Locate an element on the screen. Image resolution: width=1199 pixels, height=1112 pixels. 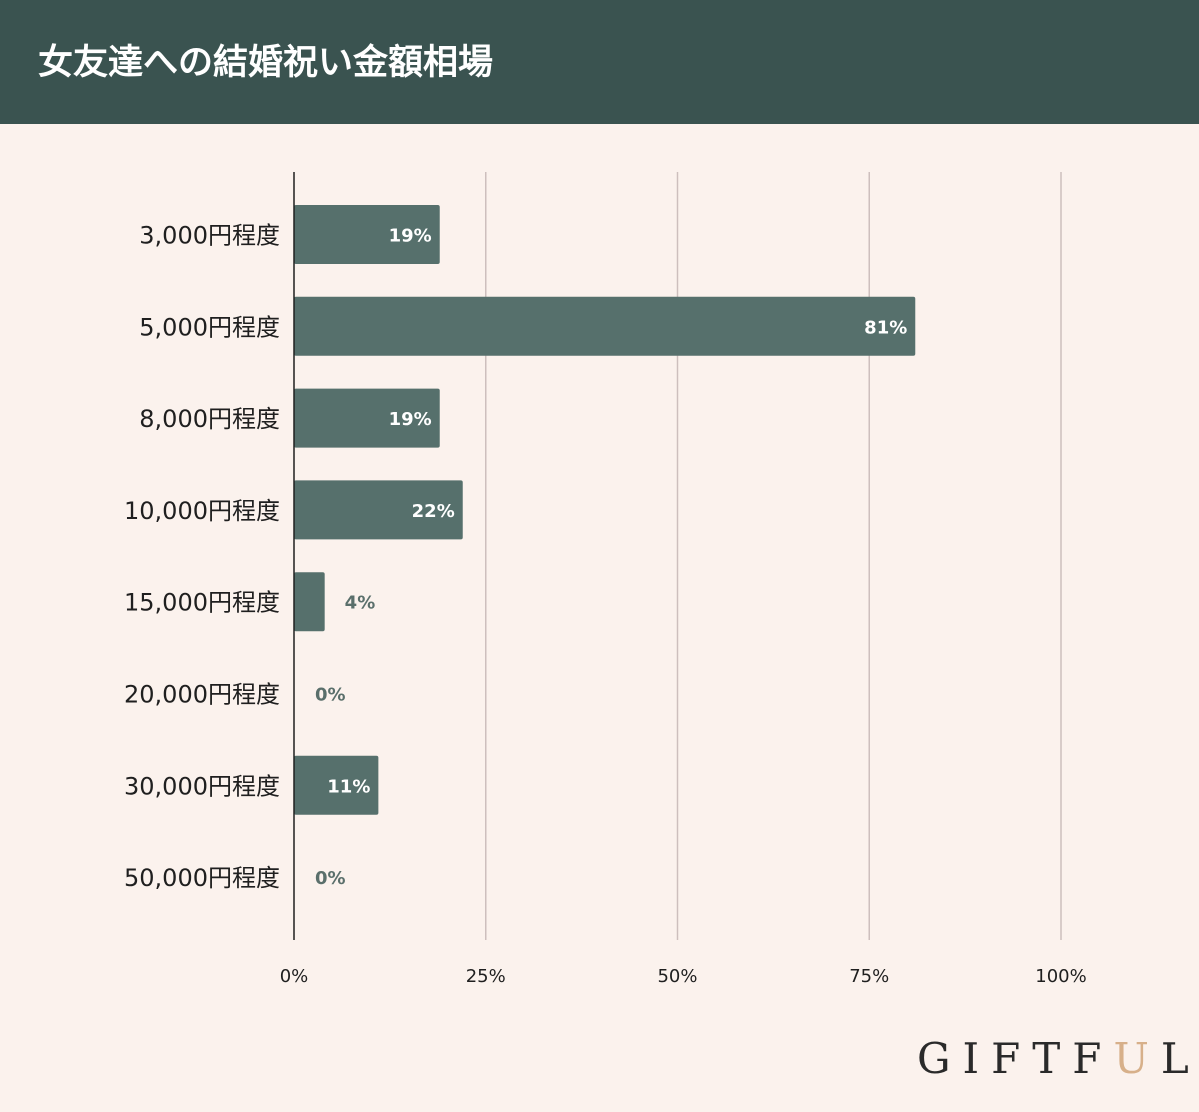
category-label: 30,000円程度 is located at coordinates (202, 786).